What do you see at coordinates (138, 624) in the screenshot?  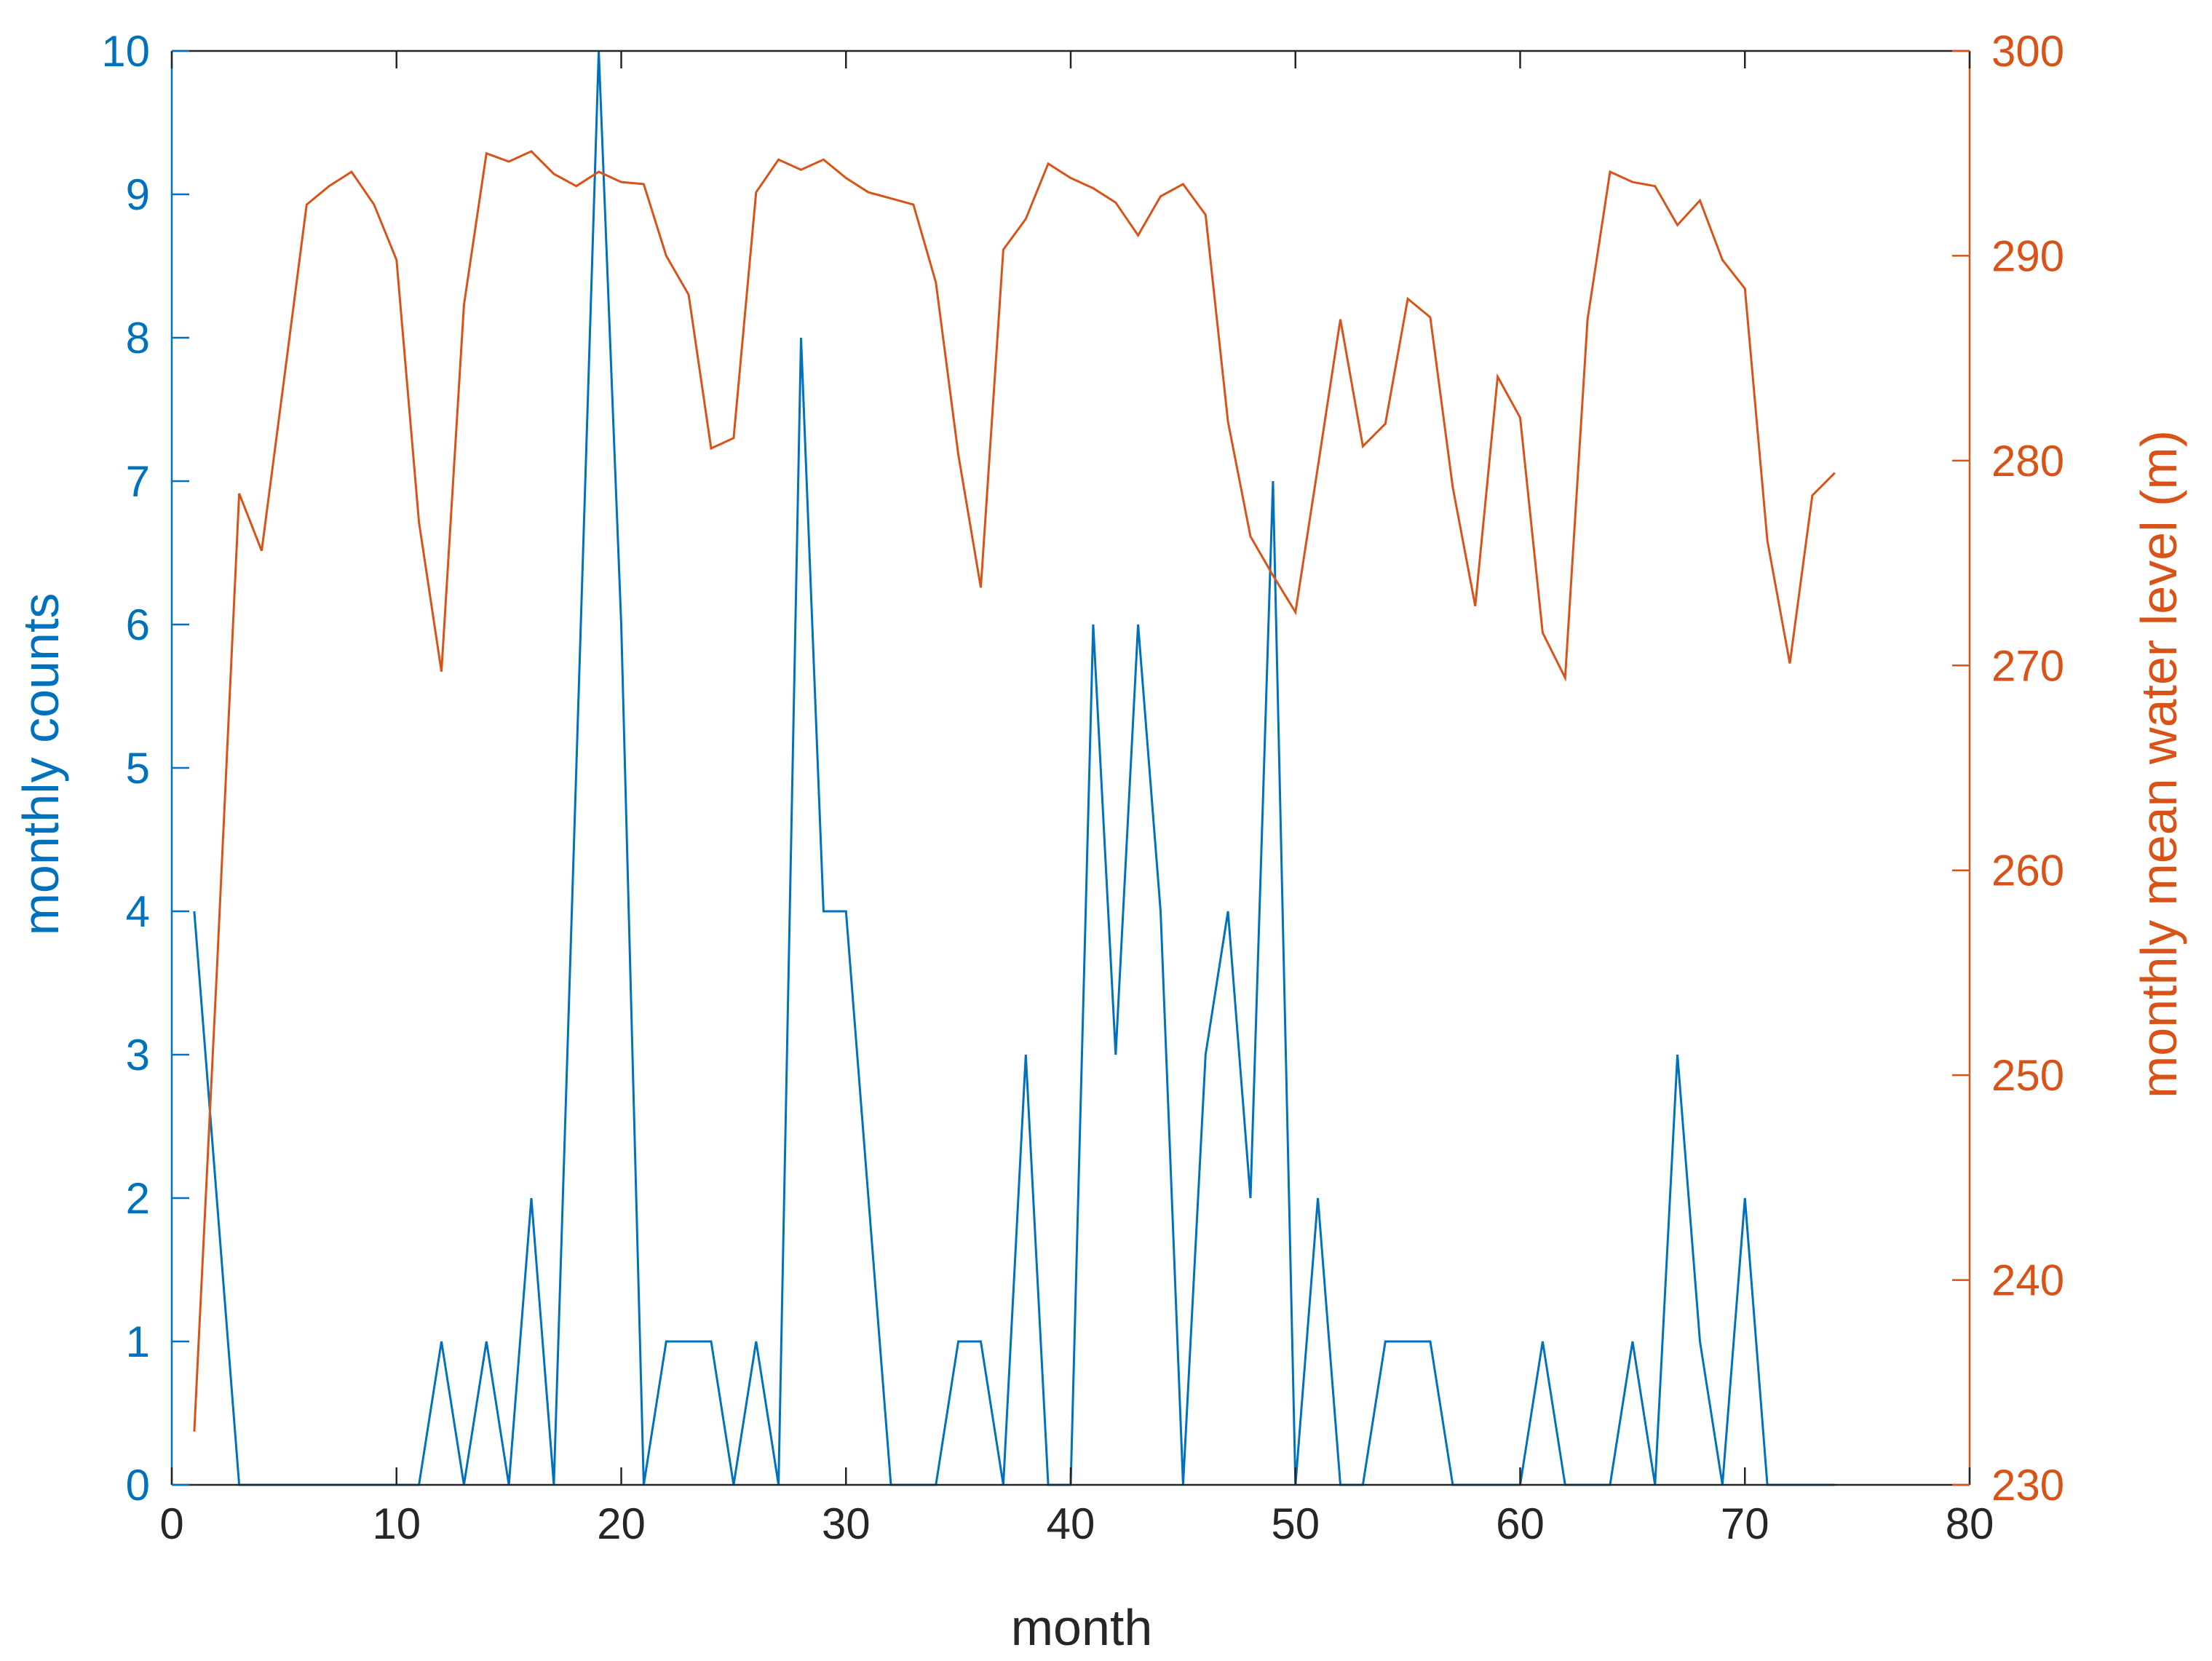 I see `left-tick-label: 6` at bounding box center [138, 624].